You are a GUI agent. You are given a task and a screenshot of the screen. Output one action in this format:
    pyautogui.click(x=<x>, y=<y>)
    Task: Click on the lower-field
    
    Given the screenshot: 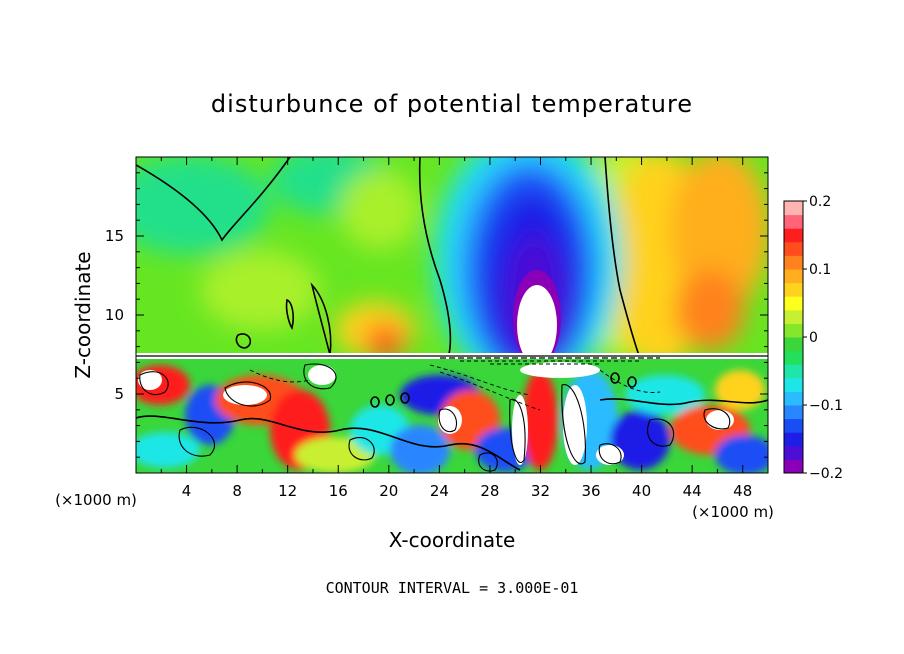 What is the action you would take?
    pyautogui.click(x=452, y=415)
    